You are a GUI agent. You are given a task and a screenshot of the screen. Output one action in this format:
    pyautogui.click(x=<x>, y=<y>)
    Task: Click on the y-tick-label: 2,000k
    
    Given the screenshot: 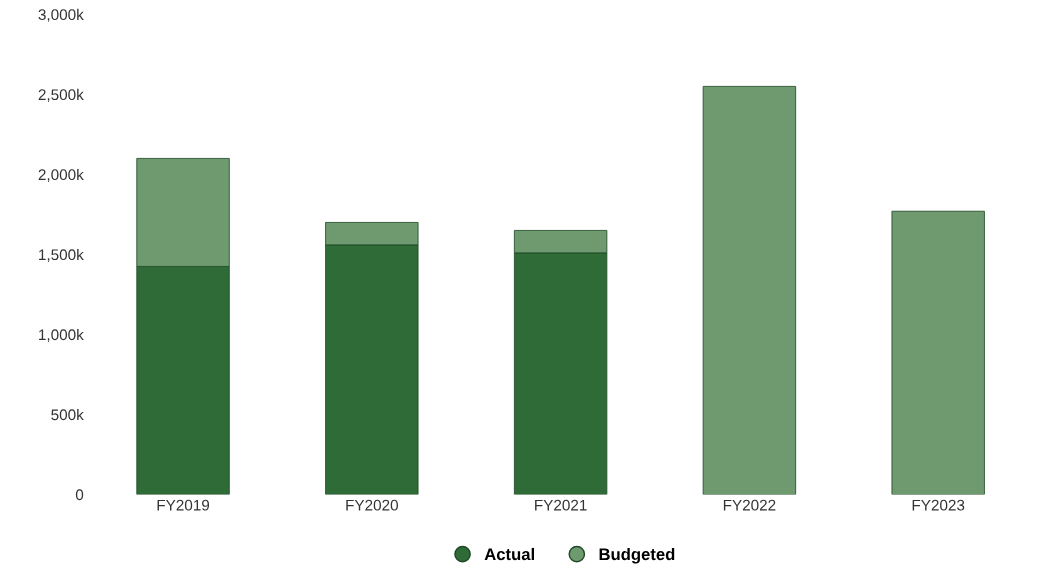 What is the action you would take?
    pyautogui.click(x=61, y=175)
    